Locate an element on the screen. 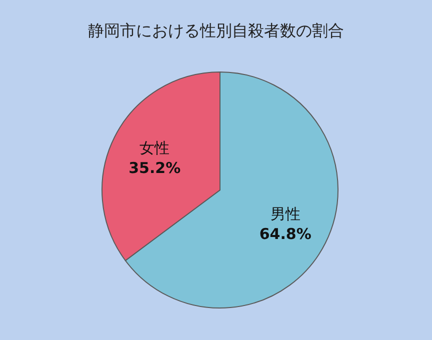 The width and height of the screenshot is (432, 340). slice-label: 女性 is located at coordinates (155, 148).